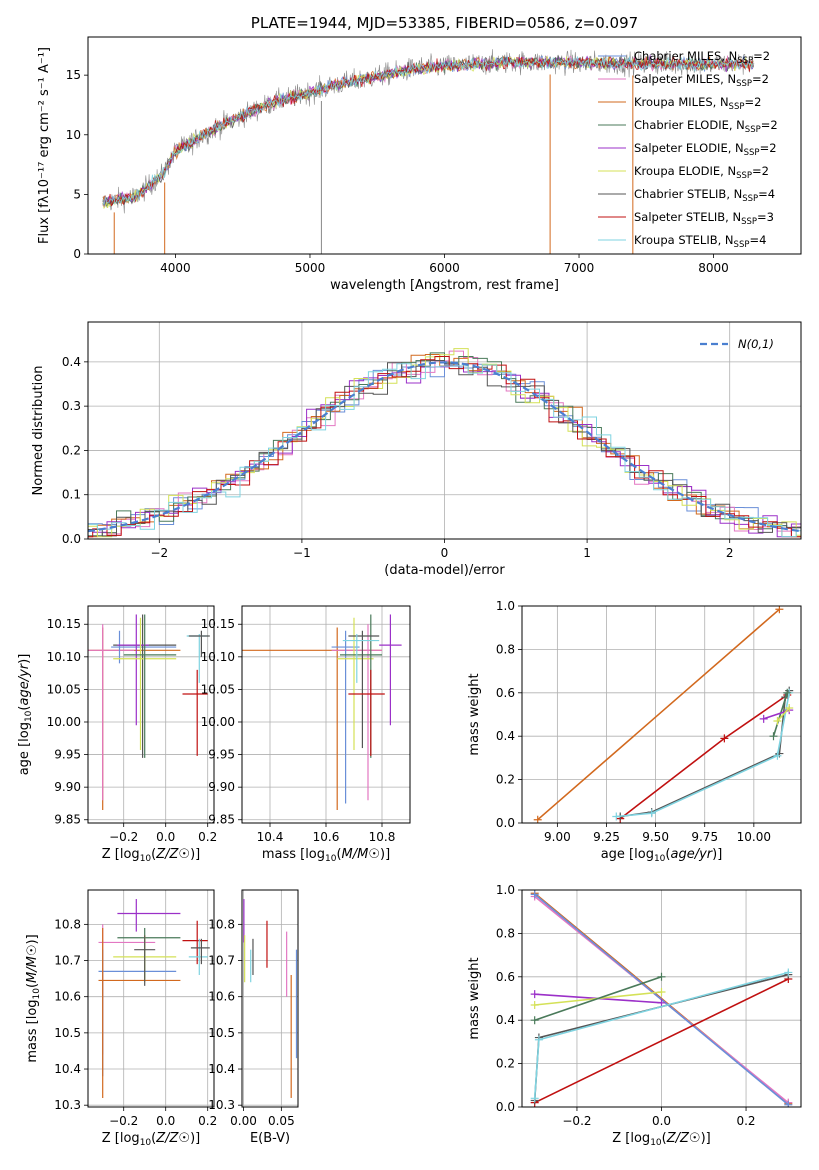  I want to click on x-tick-label: 4000, so click(175, 268).